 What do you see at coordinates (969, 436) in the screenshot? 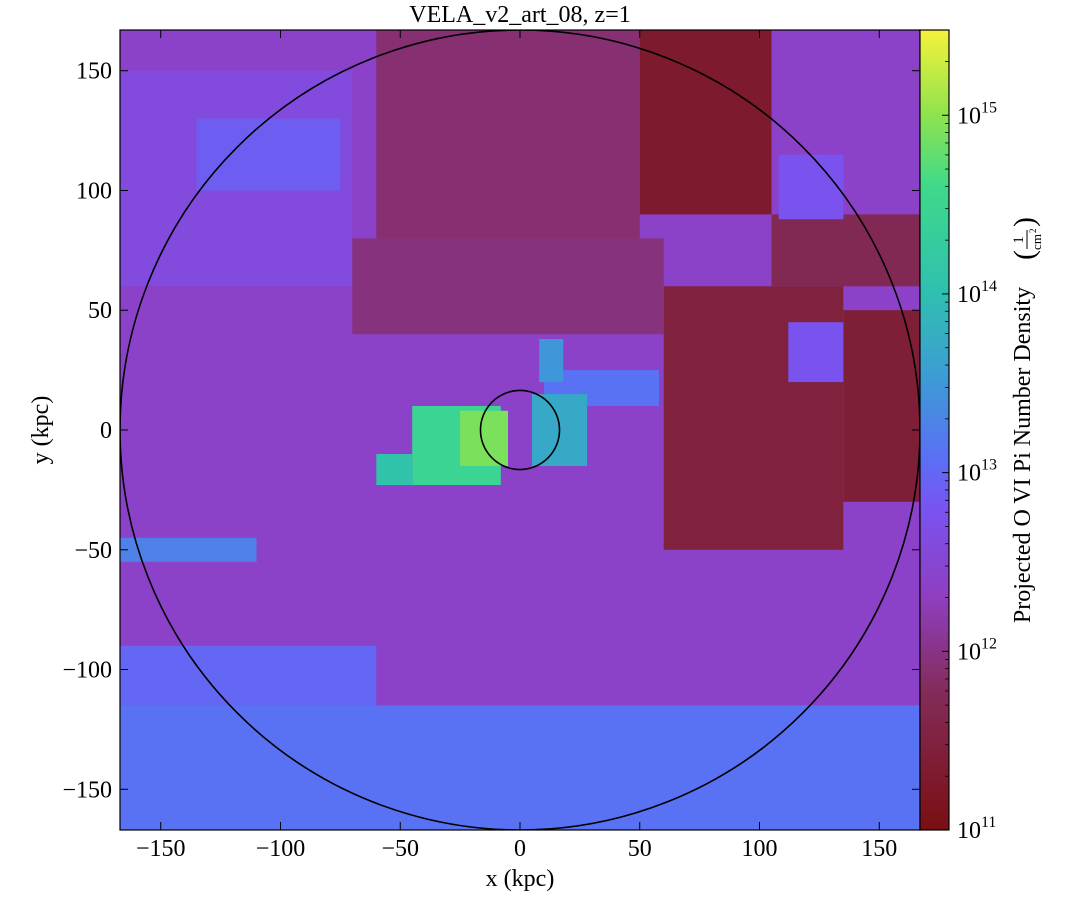
I see `colorbar-ticks: 1011 1012 1013 1014 1015` at bounding box center [969, 436].